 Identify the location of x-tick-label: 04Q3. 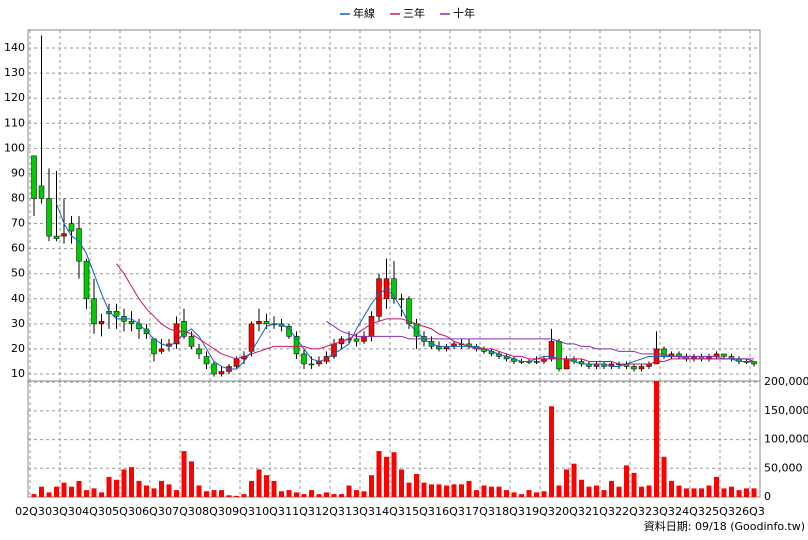
(90, 511).